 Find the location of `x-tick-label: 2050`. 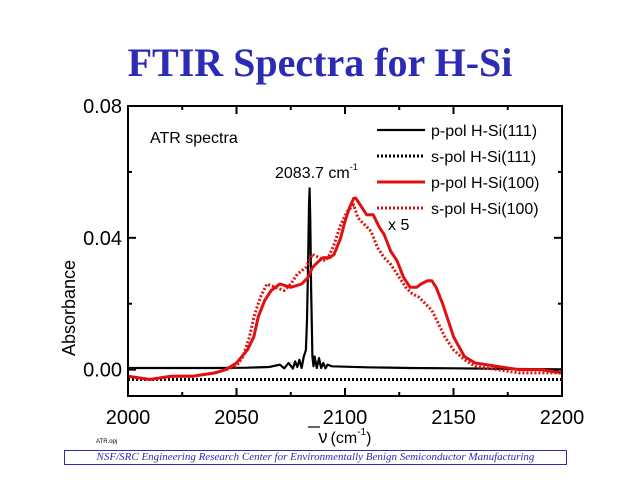

x-tick-label: 2050 is located at coordinates (236, 418).